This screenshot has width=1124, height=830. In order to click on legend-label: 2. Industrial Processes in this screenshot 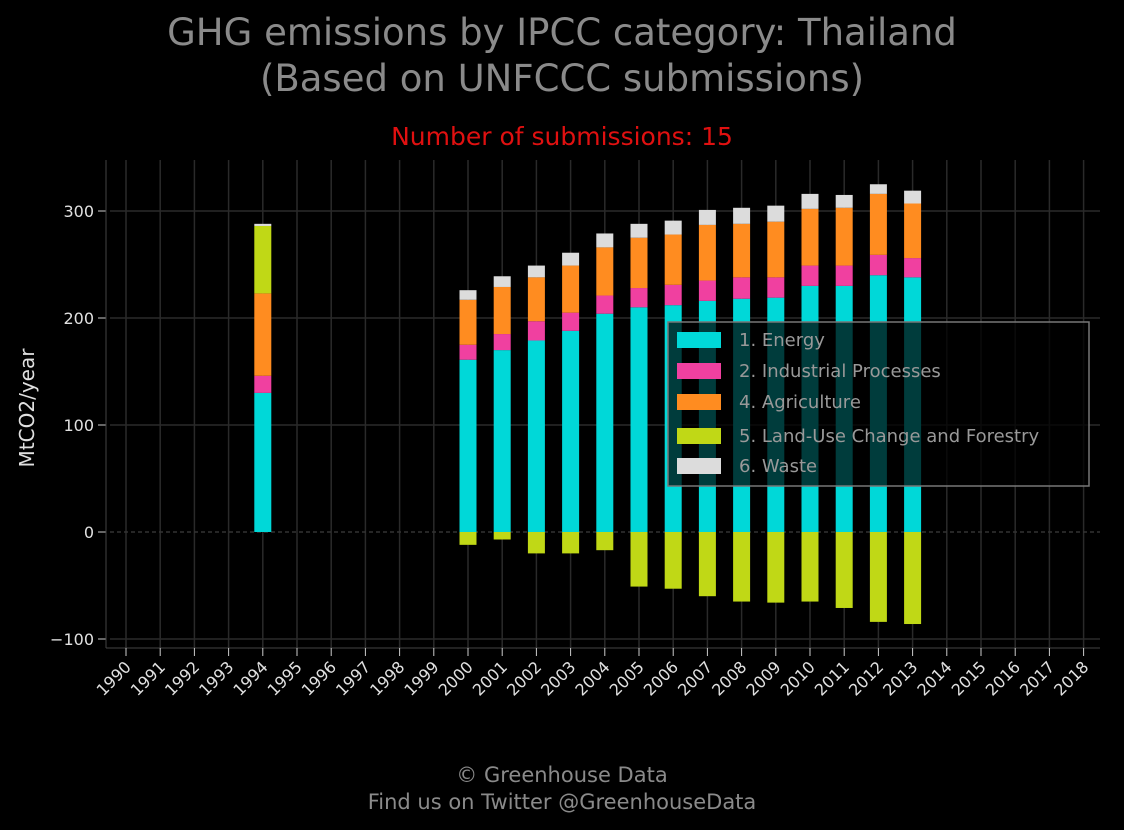, I will do `click(840, 371)`.